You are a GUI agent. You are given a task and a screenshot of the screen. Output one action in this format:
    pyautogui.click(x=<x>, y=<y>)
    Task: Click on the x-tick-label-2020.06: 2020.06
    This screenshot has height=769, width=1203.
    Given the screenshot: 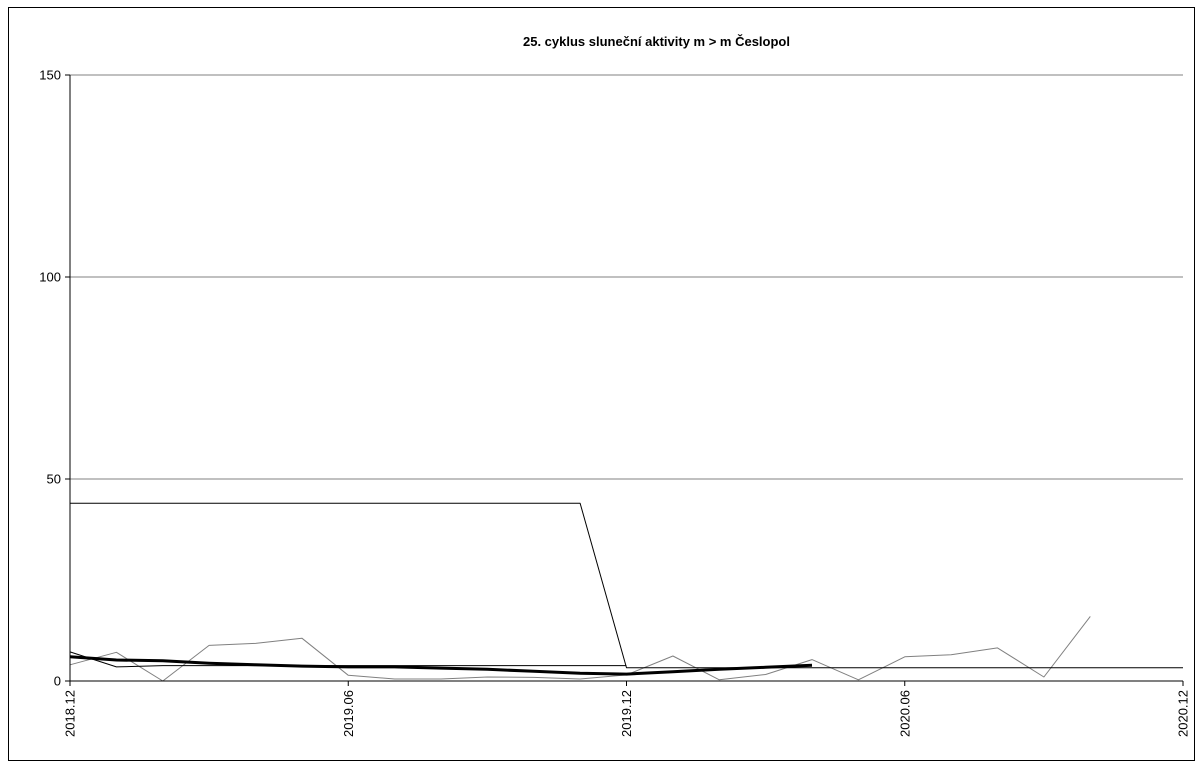 What is the action you would take?
    pyautogui.click(x=904, y=713)
    